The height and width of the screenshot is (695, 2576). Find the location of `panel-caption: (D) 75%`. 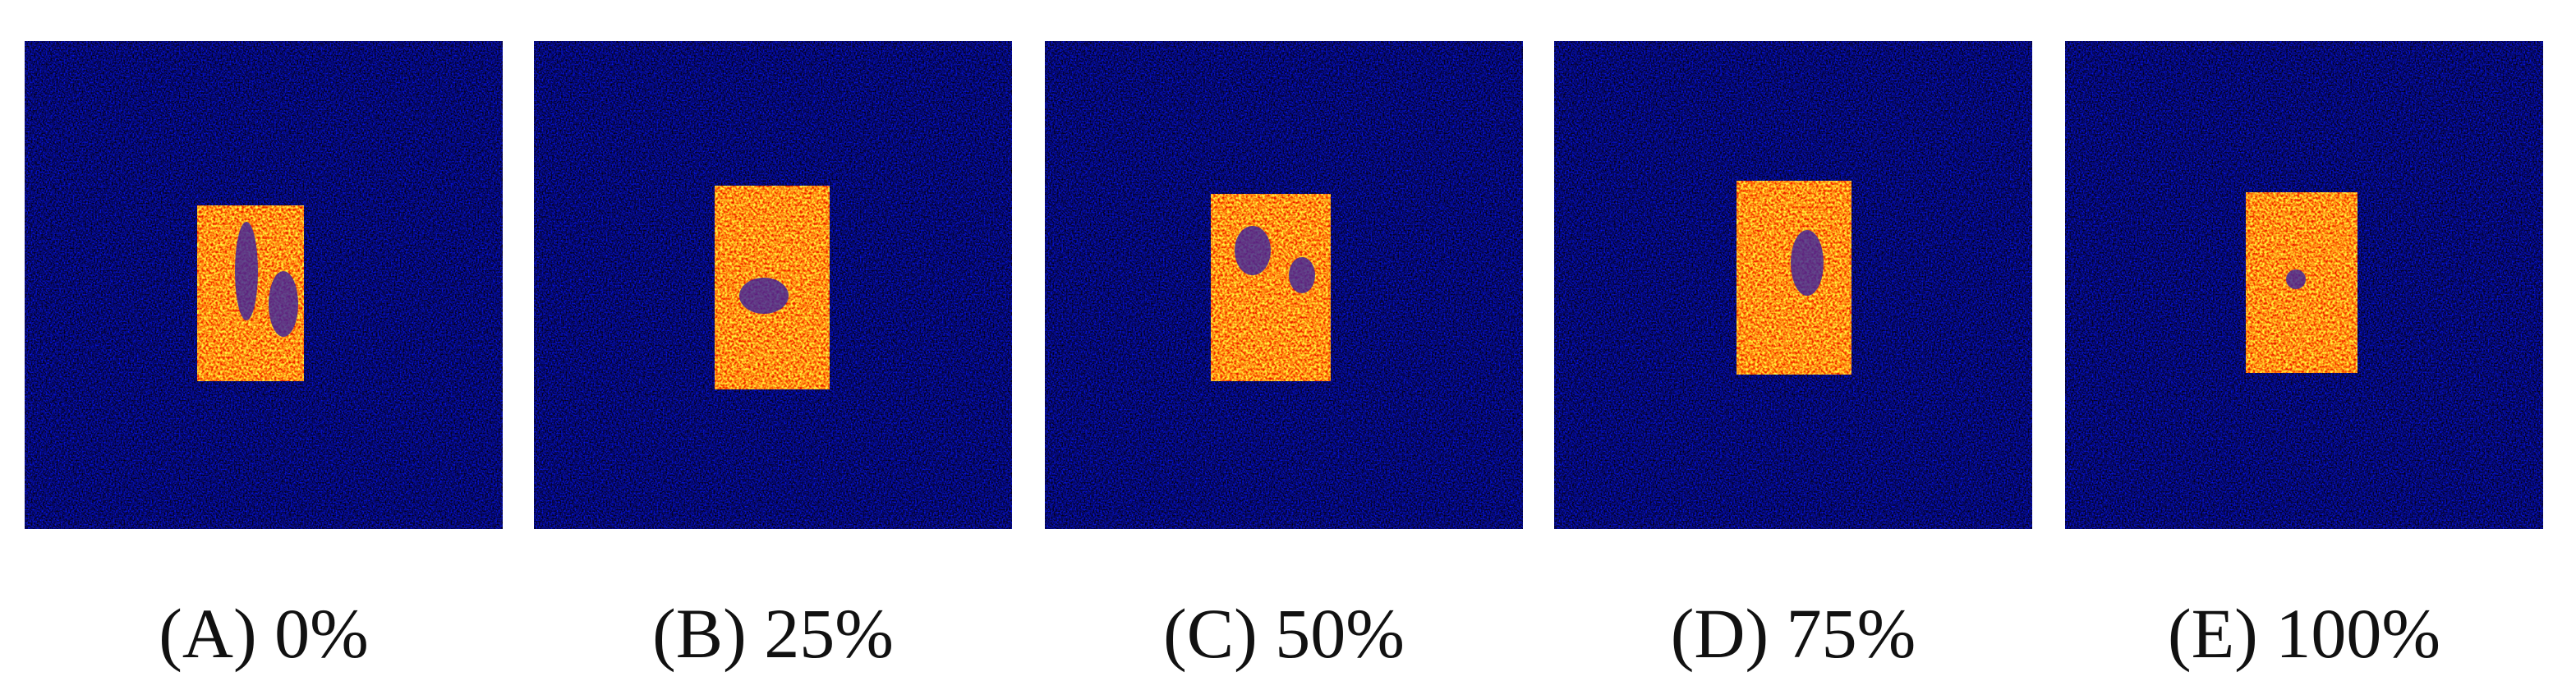

panel-caption: (D) 75% is located at coordinates (1793, 633).